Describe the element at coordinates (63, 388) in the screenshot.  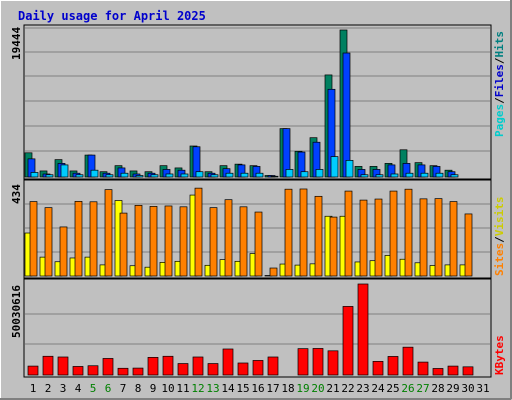
I see `day-label: 3` at that location.